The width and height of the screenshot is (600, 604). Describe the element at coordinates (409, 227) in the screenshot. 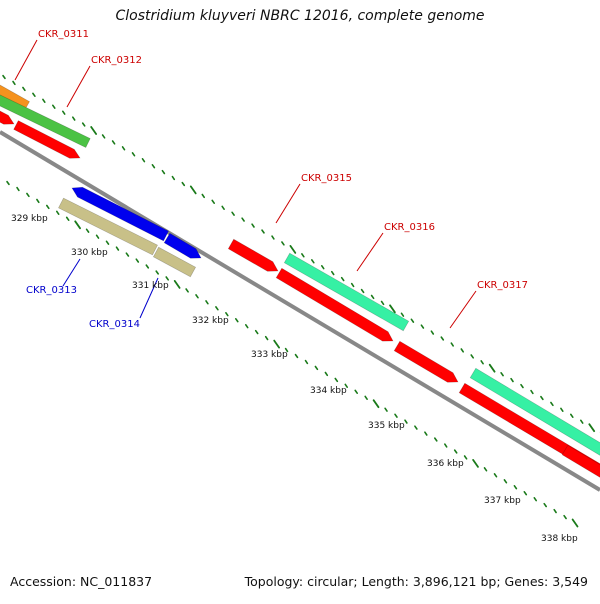

I see `gene-label-ckr-0316: CKR_0316` at that location.